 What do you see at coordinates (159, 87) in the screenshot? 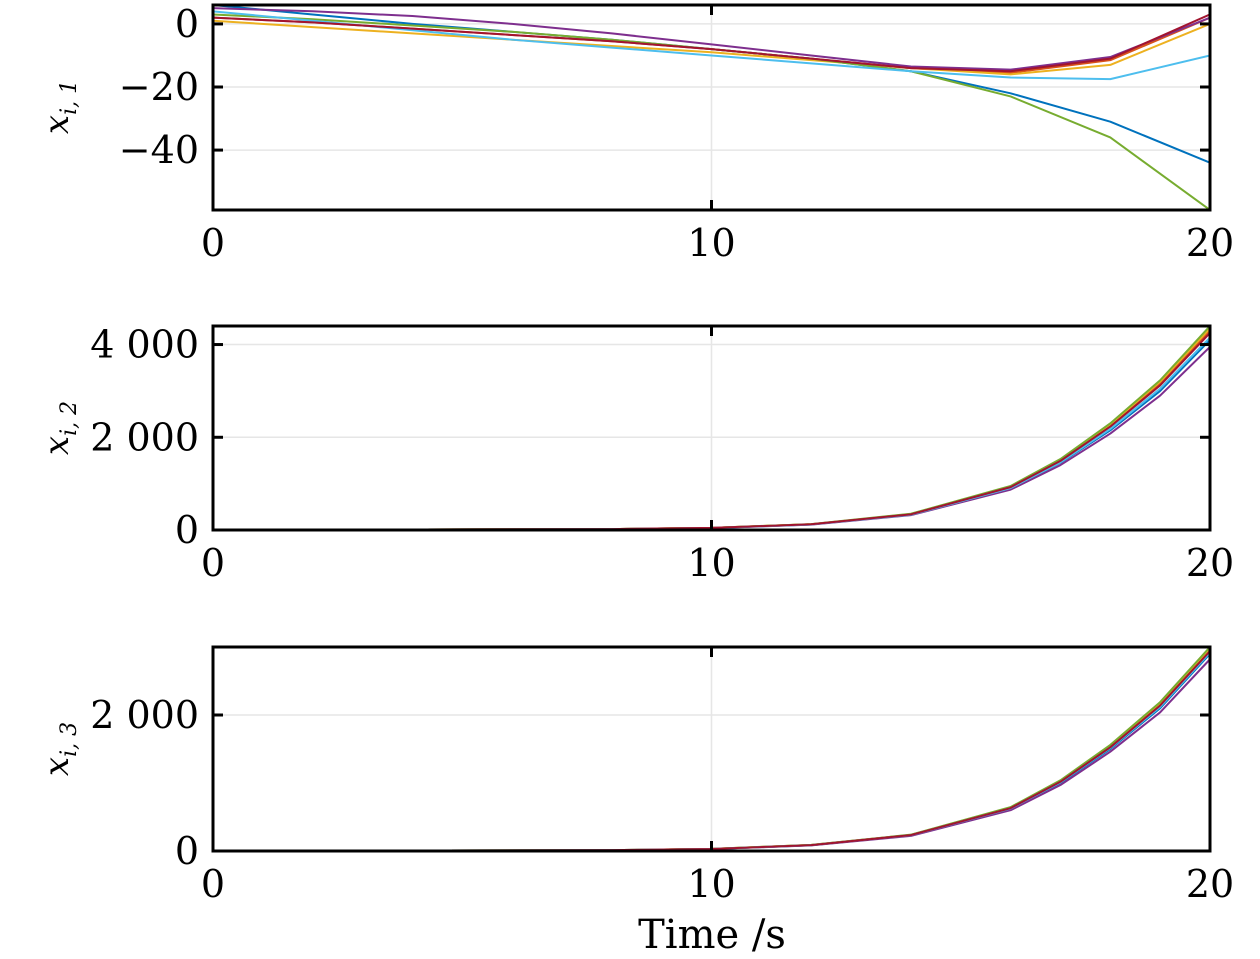
I see `y-tick-label: −20` at bounding box center [159, 87].